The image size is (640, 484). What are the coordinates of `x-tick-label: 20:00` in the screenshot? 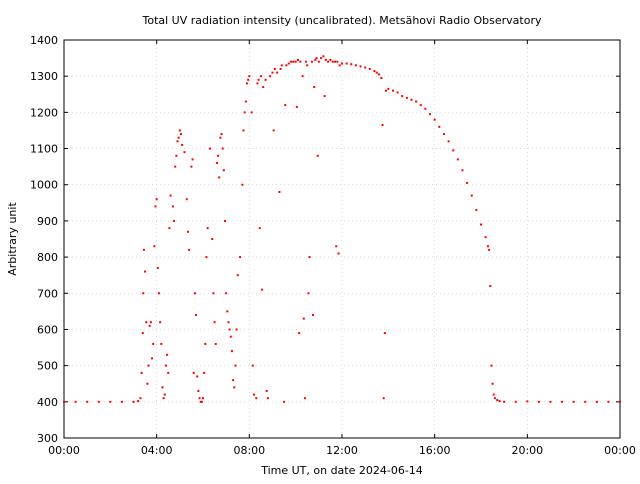 It's located at (527, 450).